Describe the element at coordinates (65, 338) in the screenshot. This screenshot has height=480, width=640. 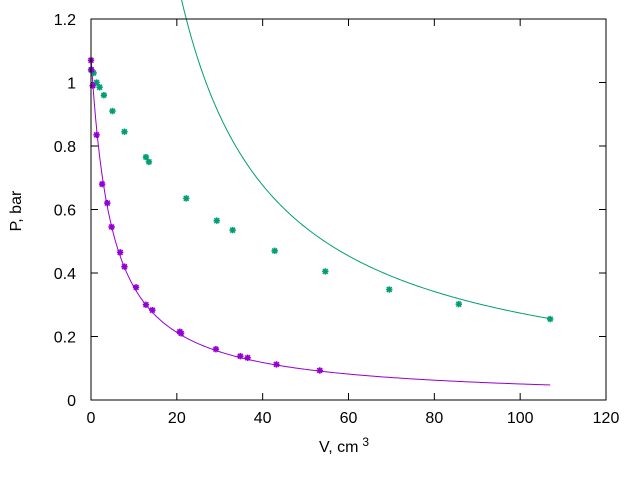
I see `y-tick-label: 0.2` at that location.